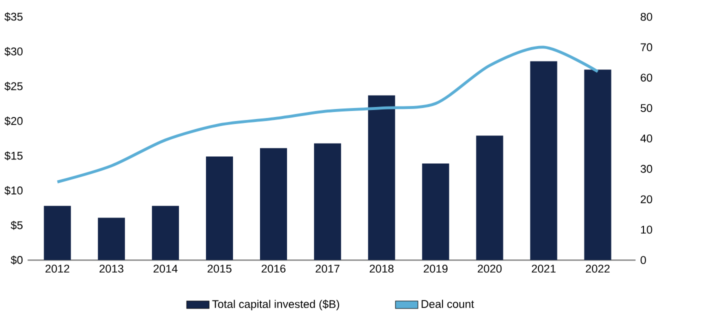 This screenshot has width=720, height=327. What do you see at coordinates (13, 121) in the screenshot?
I see `y-tick-label: $20` at bounding box center [13, 121].